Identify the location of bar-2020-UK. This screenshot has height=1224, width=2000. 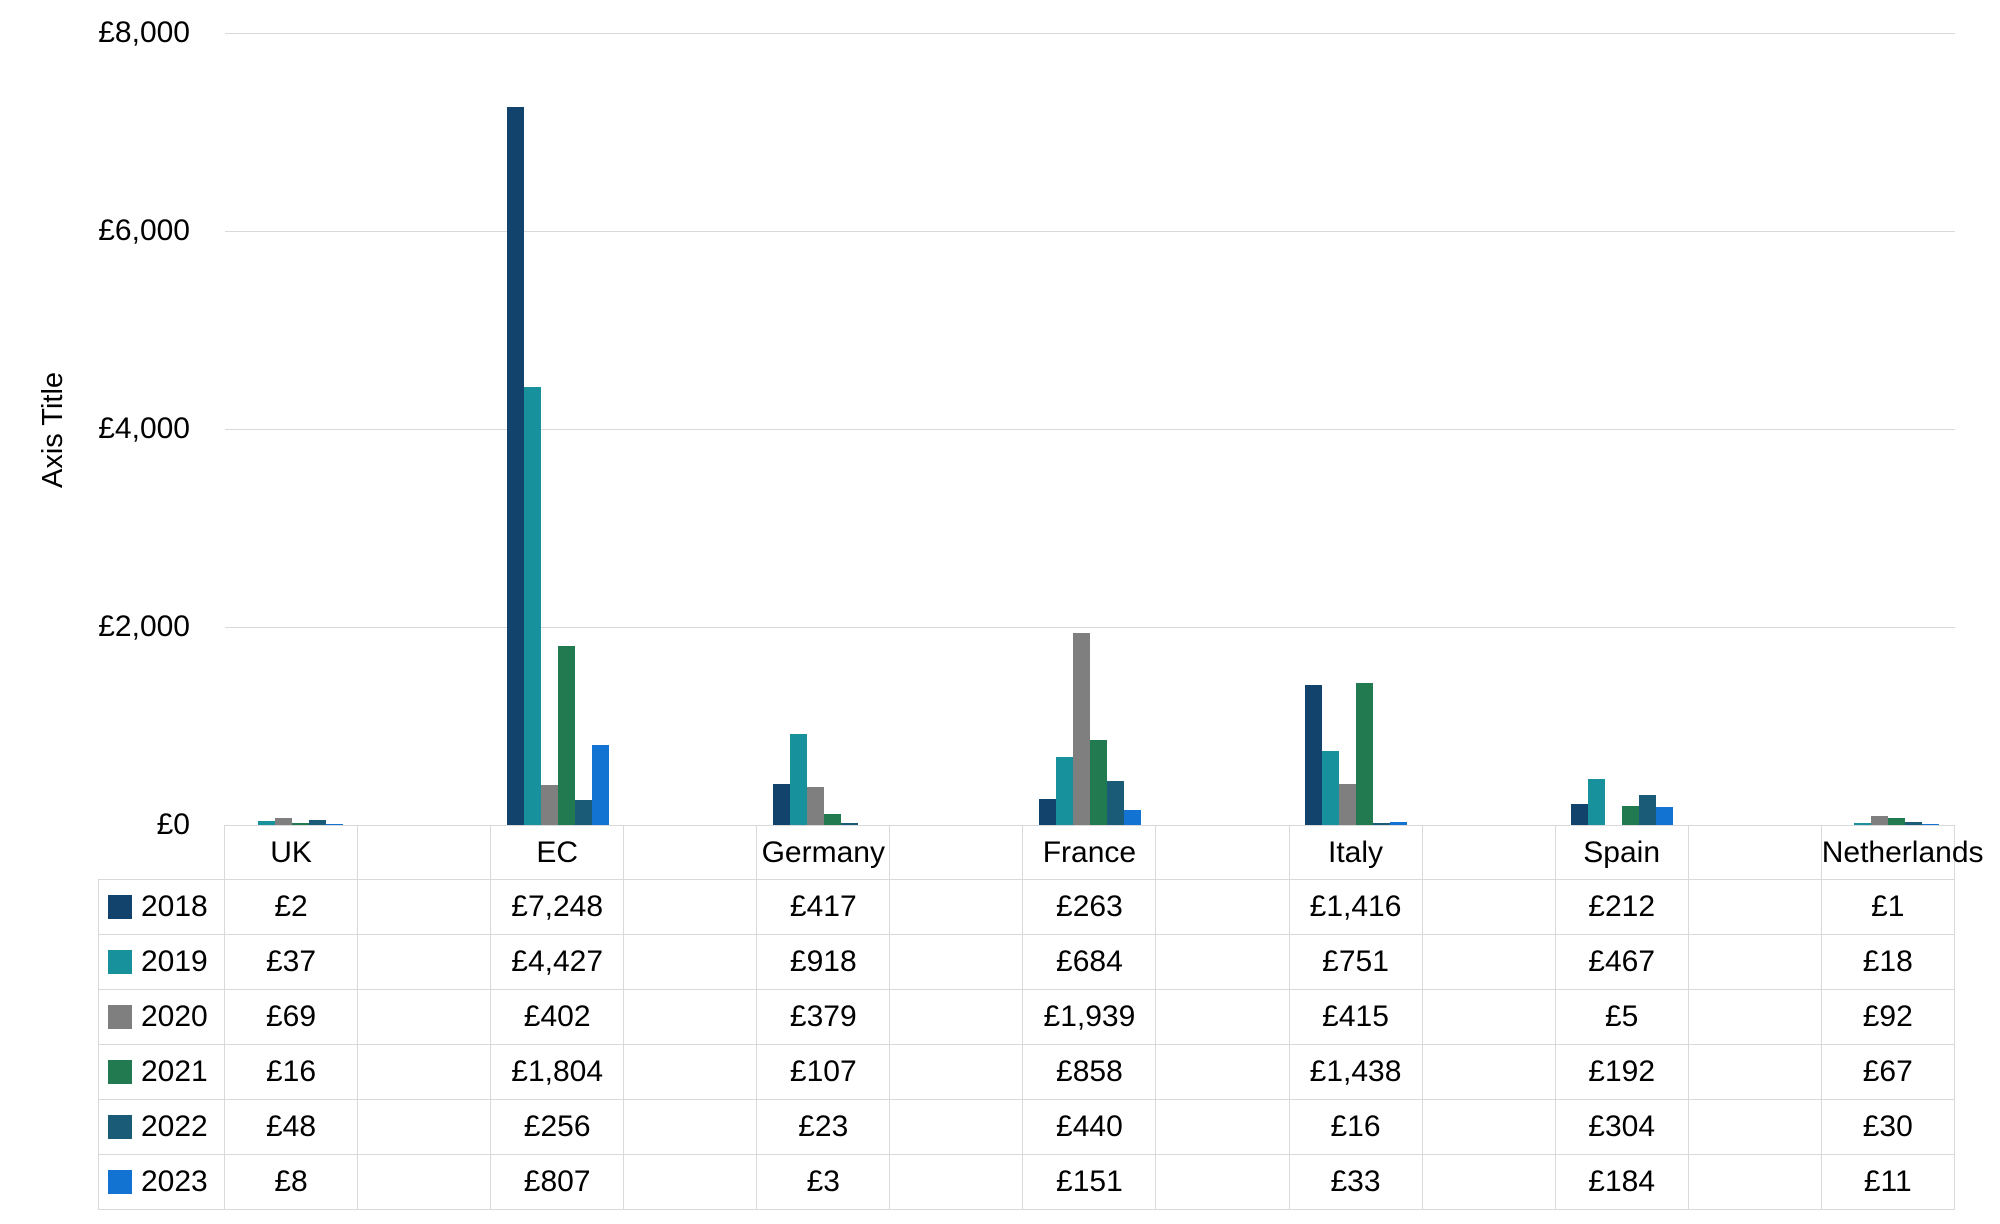
(283, 821).